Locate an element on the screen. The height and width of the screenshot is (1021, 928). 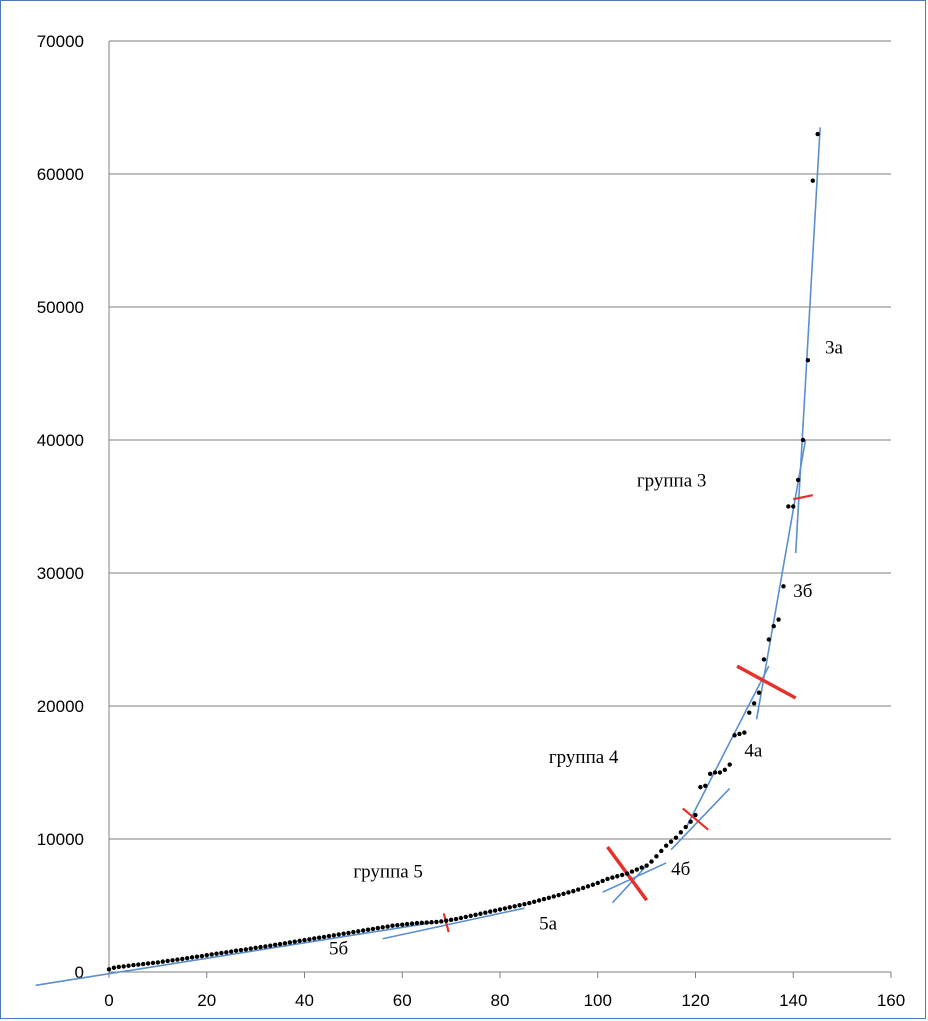
x-tick-label-20: 20 is located at coordinates (206, 1000).